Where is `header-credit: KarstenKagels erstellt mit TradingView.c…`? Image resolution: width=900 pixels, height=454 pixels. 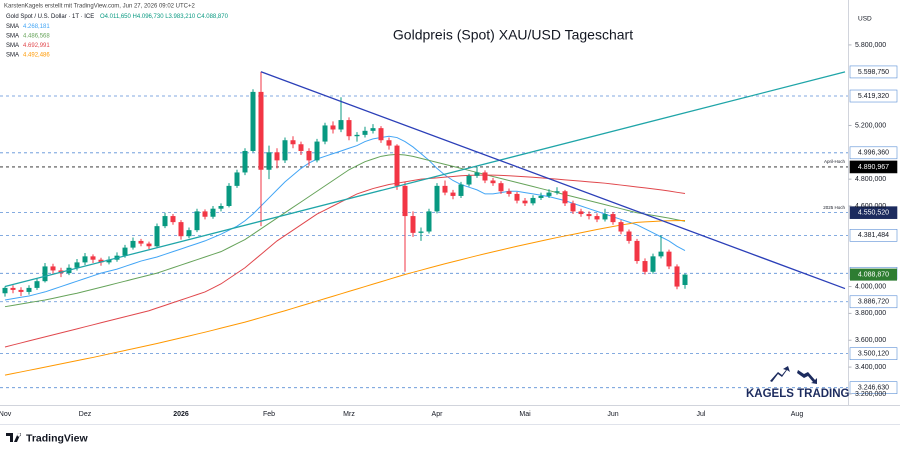
header-credit: KarstenKagels erstellt mit TradingView.c… is located at coordinates (99, 7).